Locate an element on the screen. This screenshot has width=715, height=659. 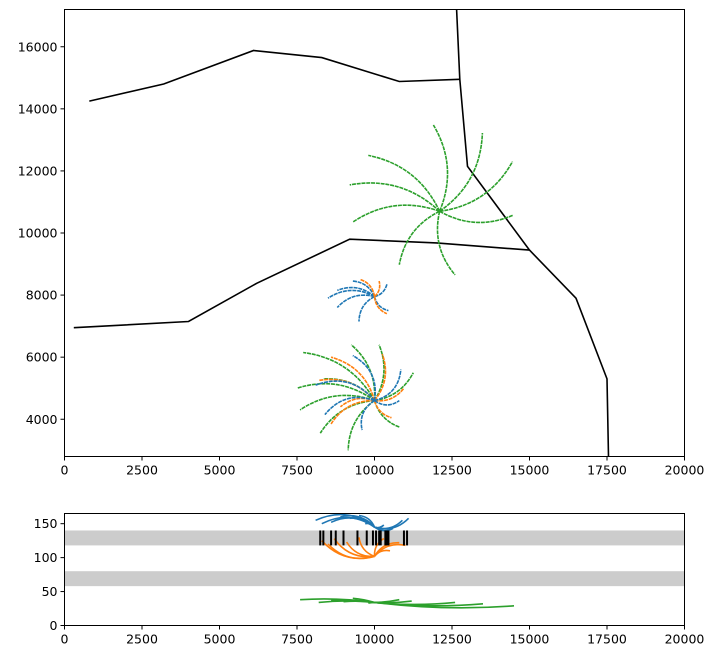
bottom-plot-marks is located at coordinates (374, 561).